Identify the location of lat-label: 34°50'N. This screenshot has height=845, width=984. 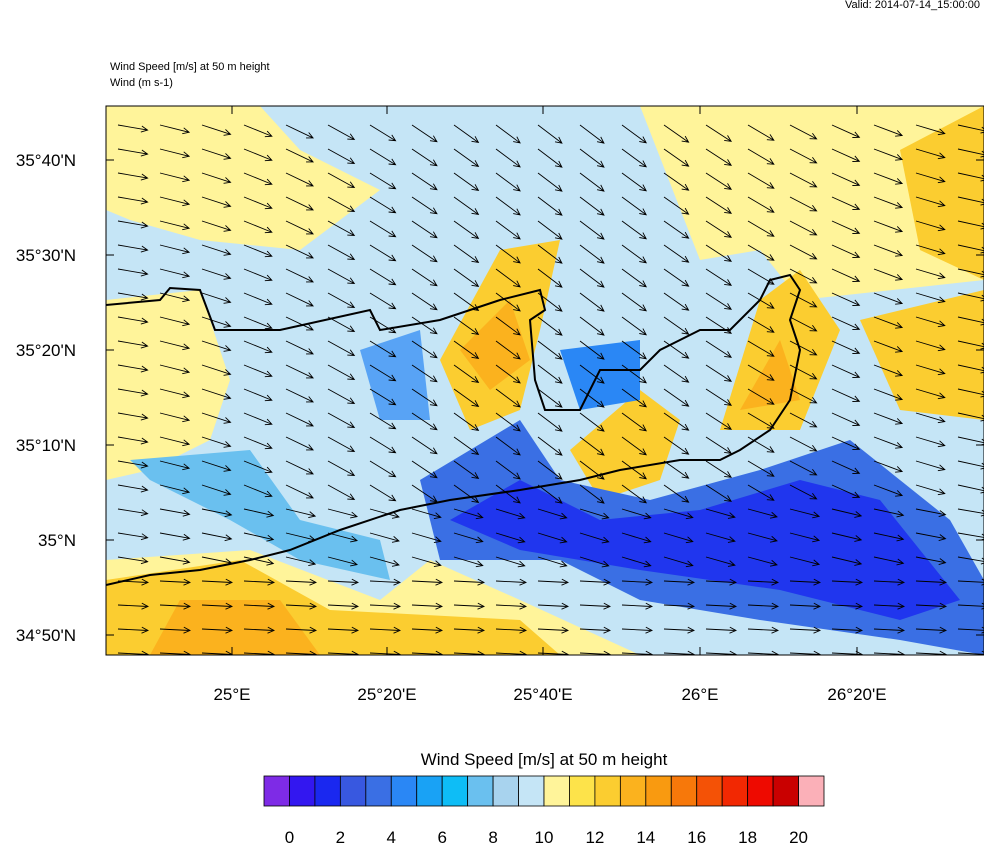
(46, 635).